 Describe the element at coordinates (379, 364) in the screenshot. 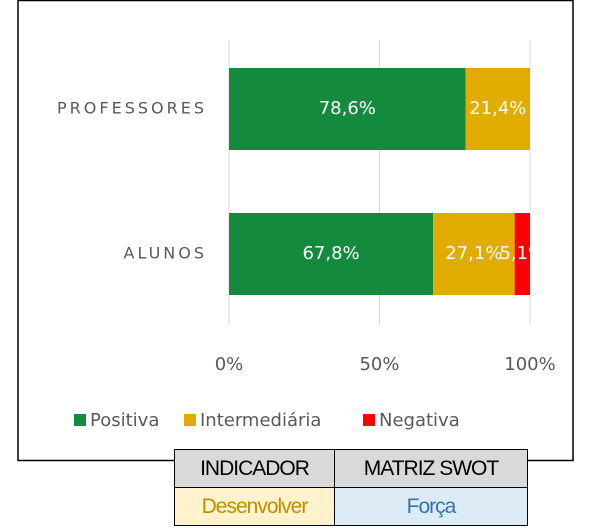

I see `x-tick-label: 50%` at that location.